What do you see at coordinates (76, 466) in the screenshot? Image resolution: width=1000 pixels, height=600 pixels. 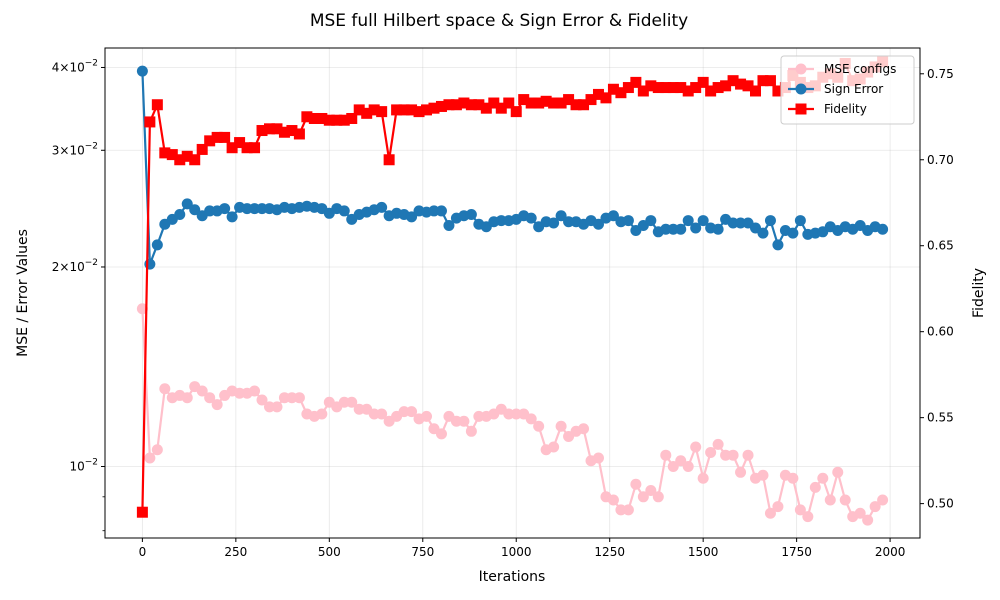 I see `y-left-tick-label-mantissa: 10` at bounding box center [76, 466].